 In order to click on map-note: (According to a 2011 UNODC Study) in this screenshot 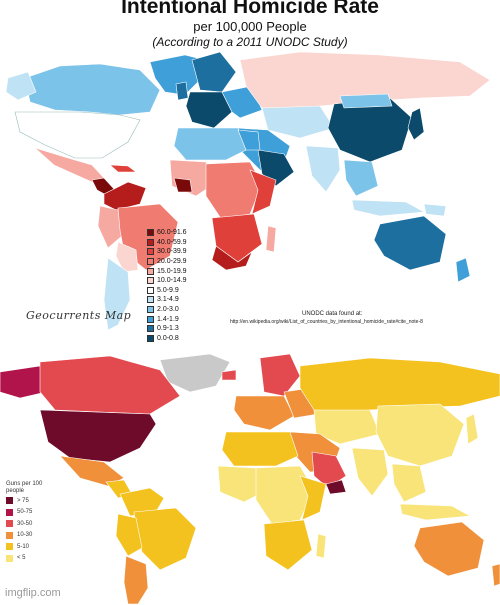, I will do `click(250, 42)`.